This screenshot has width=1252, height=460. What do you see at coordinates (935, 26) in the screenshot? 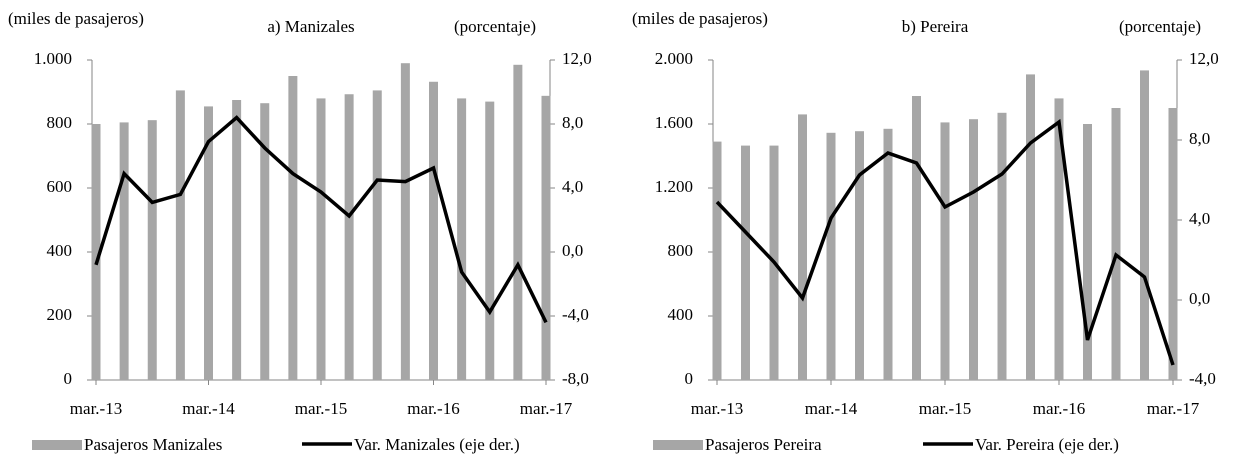
I see `chart-title: b) Pereira` at bounding box center [935, 26].